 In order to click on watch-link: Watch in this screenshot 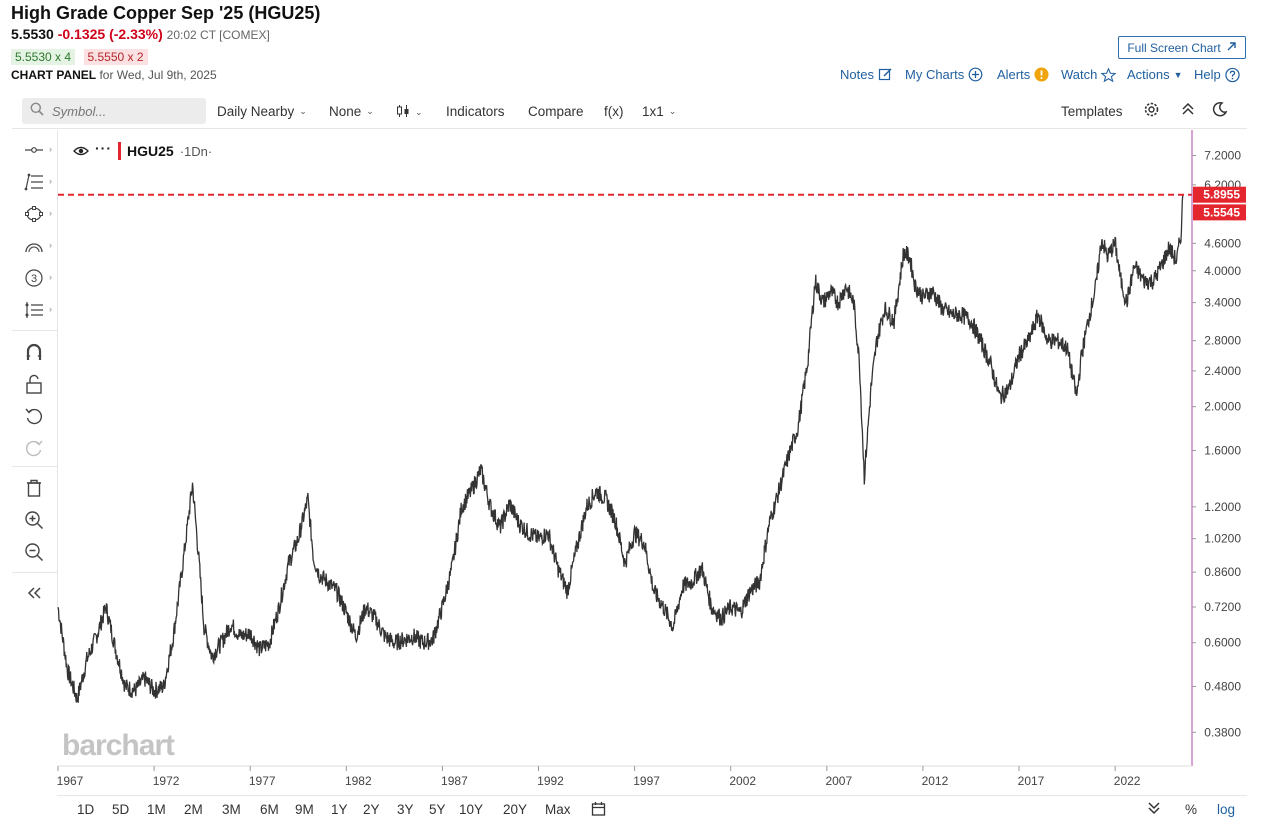, I will do `click(1089, 74)`.